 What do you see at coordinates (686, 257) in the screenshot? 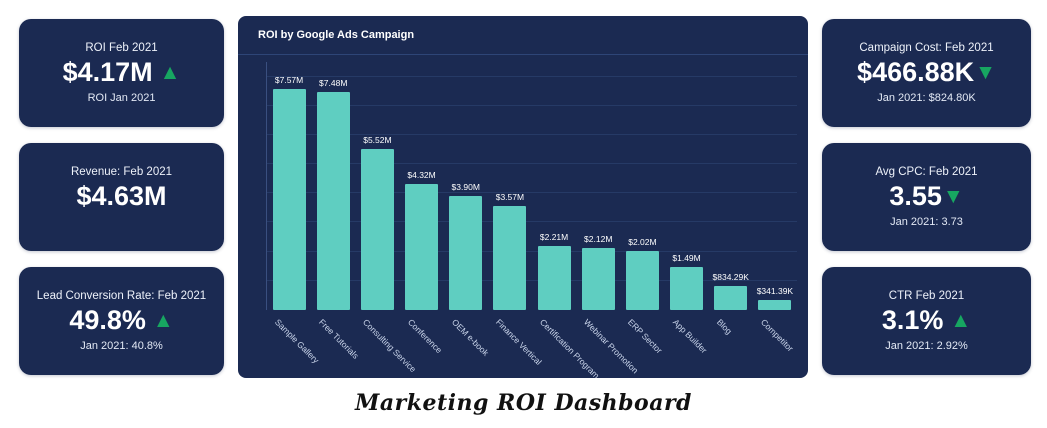
I see `bar-value-label: $1.49M` at bounding box center [686, 257].